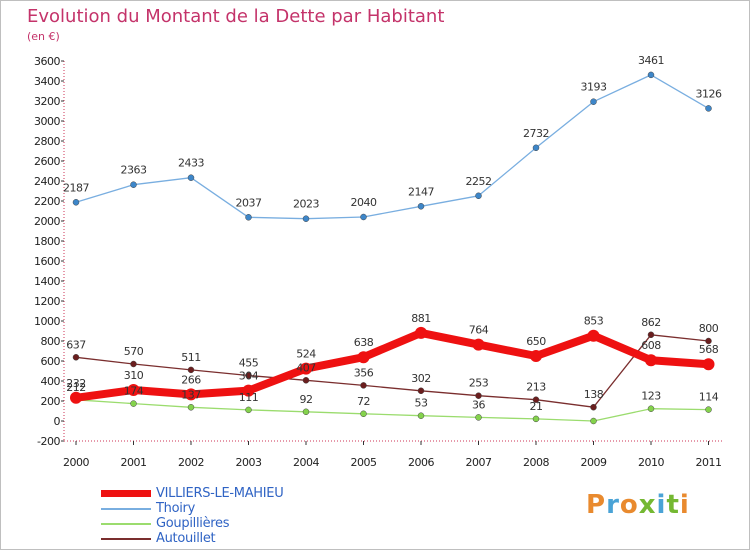 Image resolution: width=750 pixels, height=551 pixels. I want to click on data-label: 3126, so click(709, 93).